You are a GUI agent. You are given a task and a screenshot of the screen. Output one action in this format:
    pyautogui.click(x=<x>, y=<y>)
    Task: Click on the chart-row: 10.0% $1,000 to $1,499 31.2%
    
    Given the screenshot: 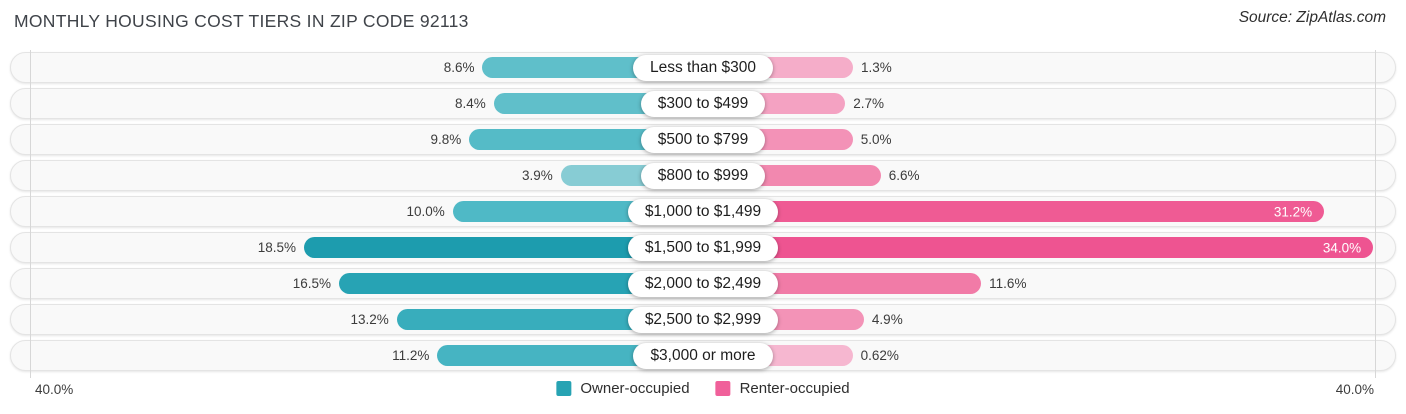 What is the action you would take?
    pyautogui.click(x=703, y=211)
    